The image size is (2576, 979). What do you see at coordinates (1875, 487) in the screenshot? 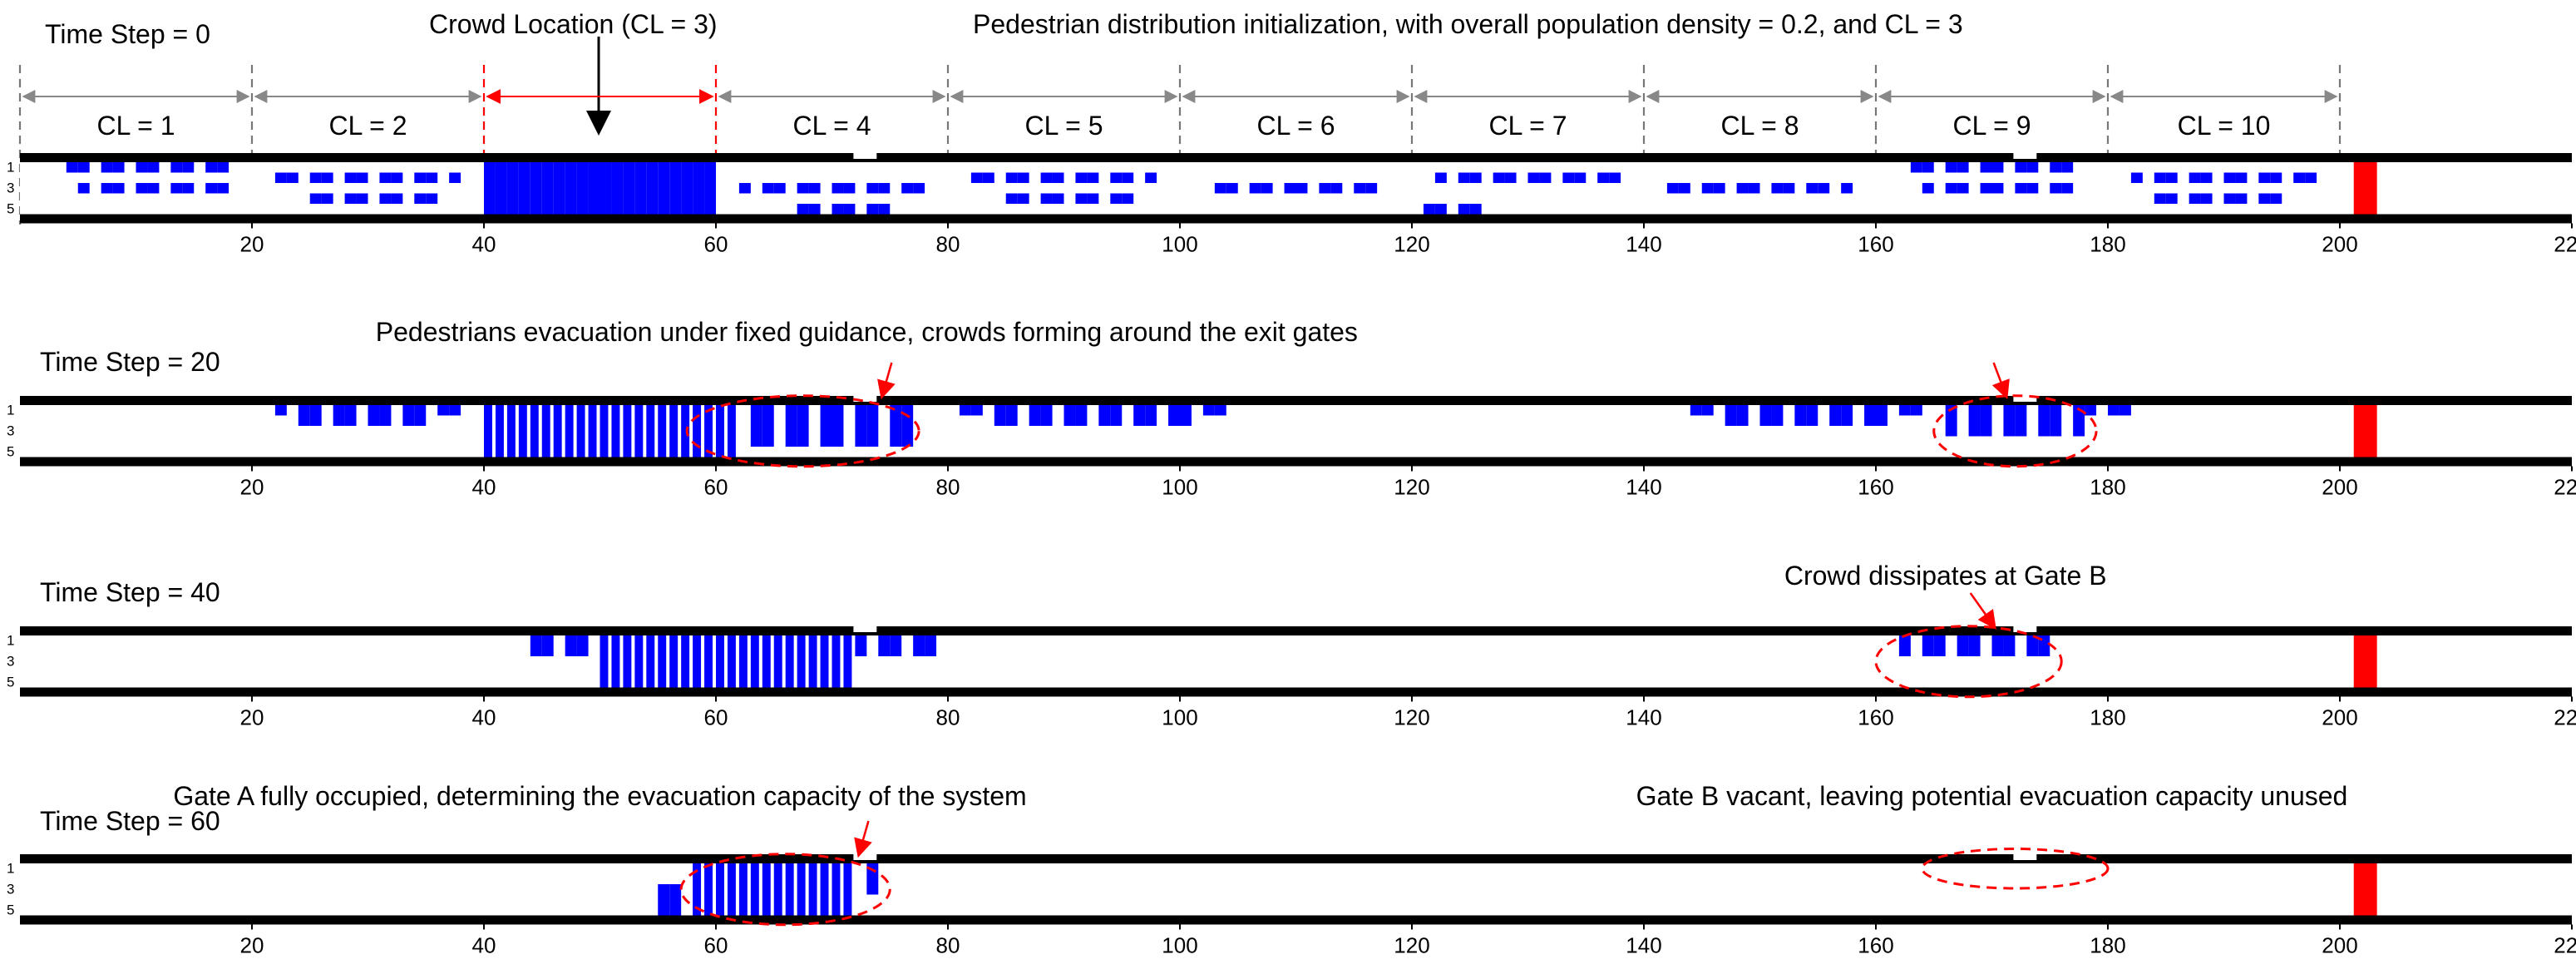
I see `x-tick-label: 160` at bounding box center [1875, 487].